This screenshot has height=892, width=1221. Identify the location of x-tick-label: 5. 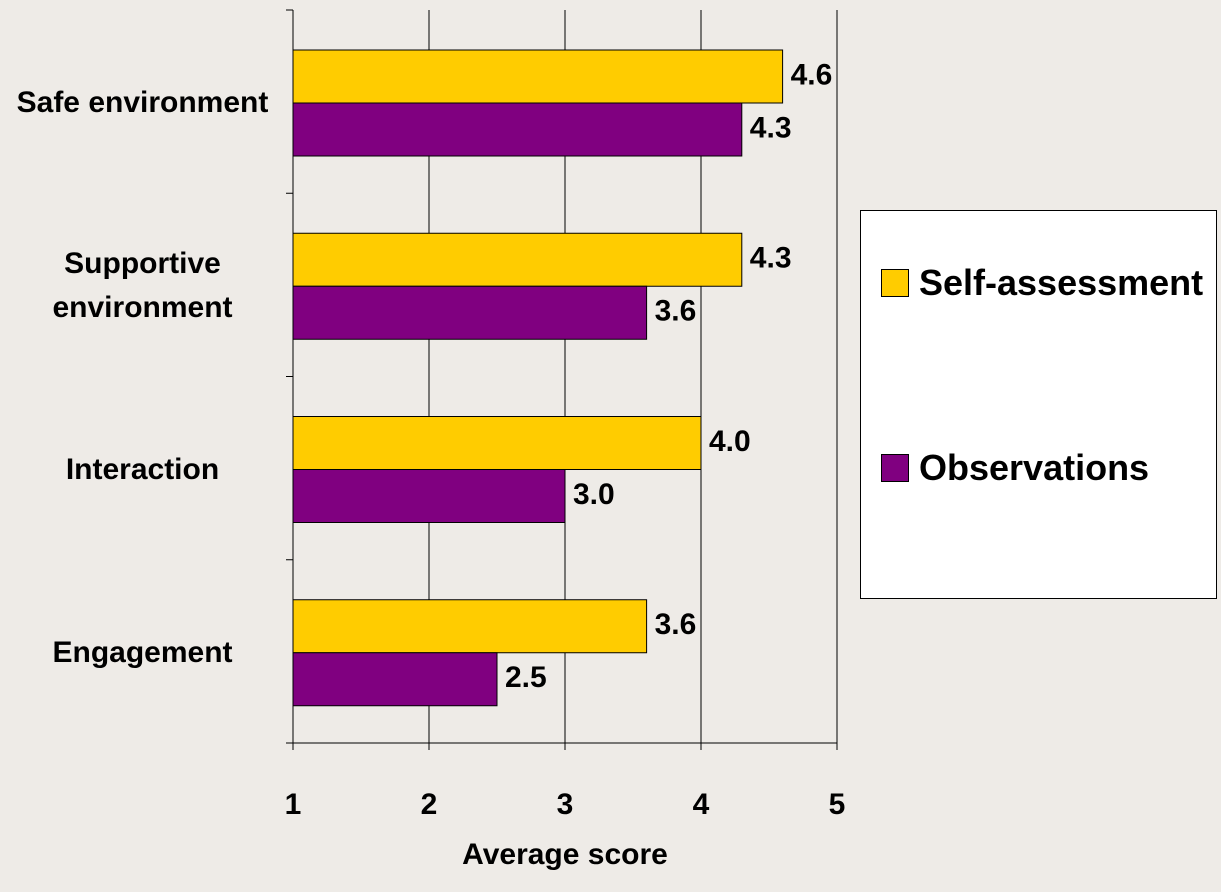
(837, 804).